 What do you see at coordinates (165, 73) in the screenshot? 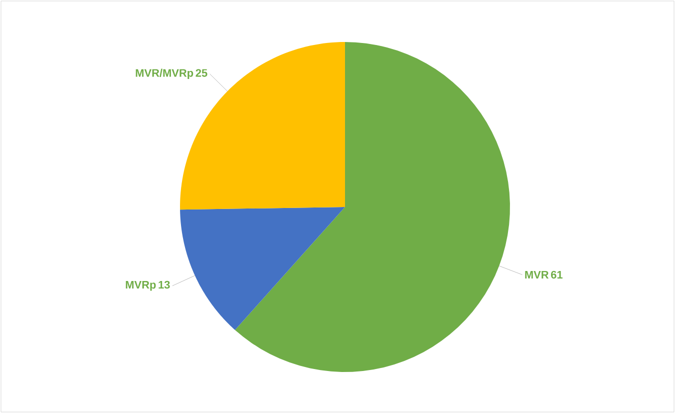
I see `slice-label: MVR/MVRp` at bounding box center [165, 73].